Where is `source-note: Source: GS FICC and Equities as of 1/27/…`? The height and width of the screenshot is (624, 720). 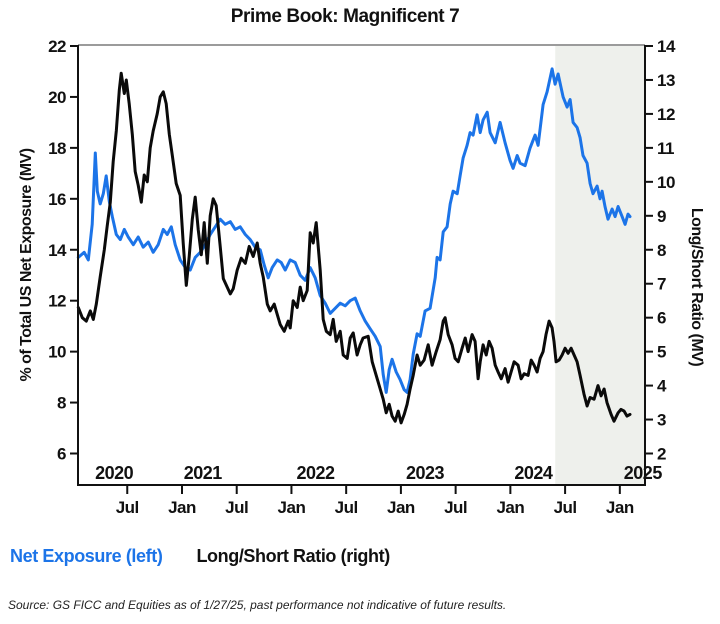
source-note: Source: GS FICC and Equities as of 1/27/… is located at coordinates (257, 605).